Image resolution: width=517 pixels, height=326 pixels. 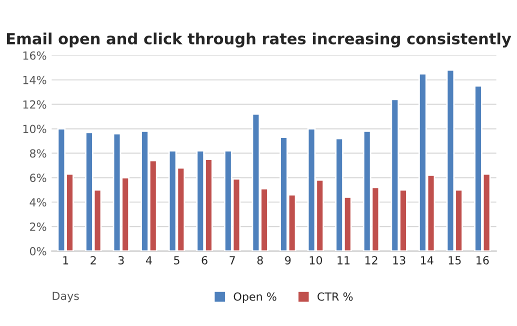 I want to click on y-tick-label: 6%, so click(x=38, y=178).